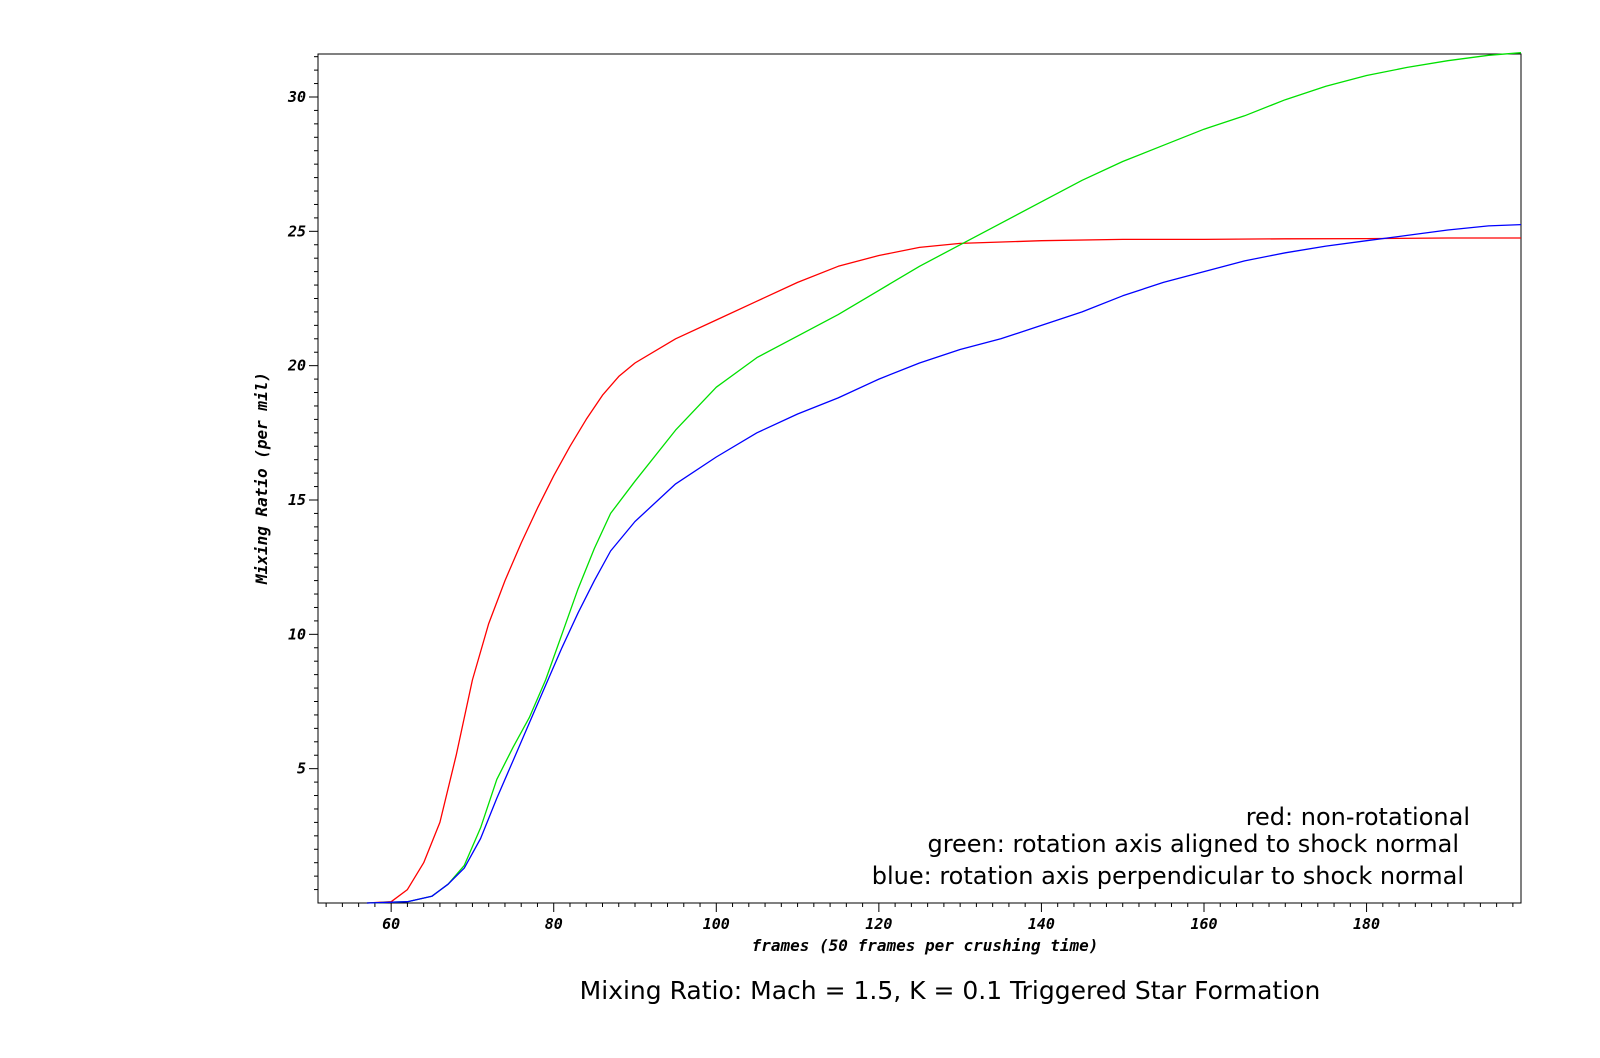 The height and width of the screenshot is (1058, 1600). What do you see at coordinates (261, 478) in the screenshot?
I see `y-axis-title: Mixing Ratio (per mil)` at bounding box center [261, 478].